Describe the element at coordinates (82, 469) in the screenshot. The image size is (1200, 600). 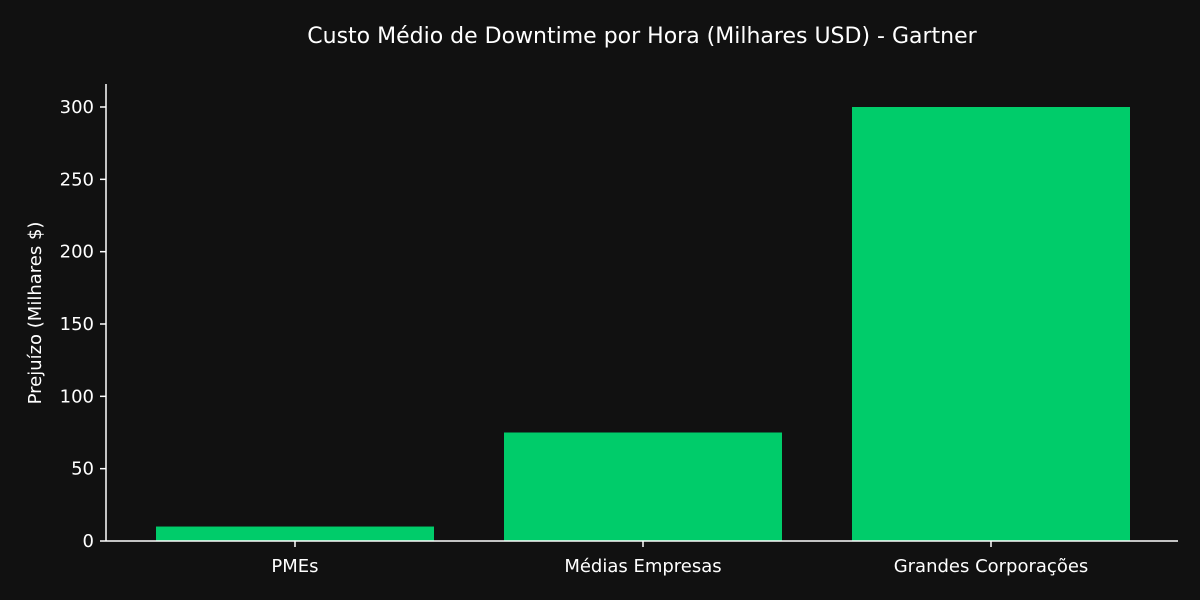
I see `y-tick-label-50: 50` at that location.